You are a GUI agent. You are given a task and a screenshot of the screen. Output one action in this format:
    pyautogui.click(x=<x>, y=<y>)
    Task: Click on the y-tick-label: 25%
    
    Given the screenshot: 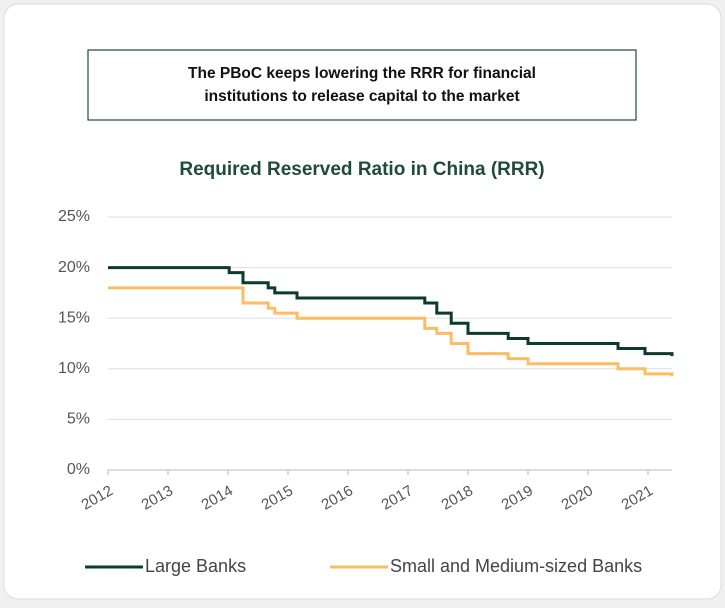 What is the action you would take?
    pyautogui.click(x=74, y=216)
    